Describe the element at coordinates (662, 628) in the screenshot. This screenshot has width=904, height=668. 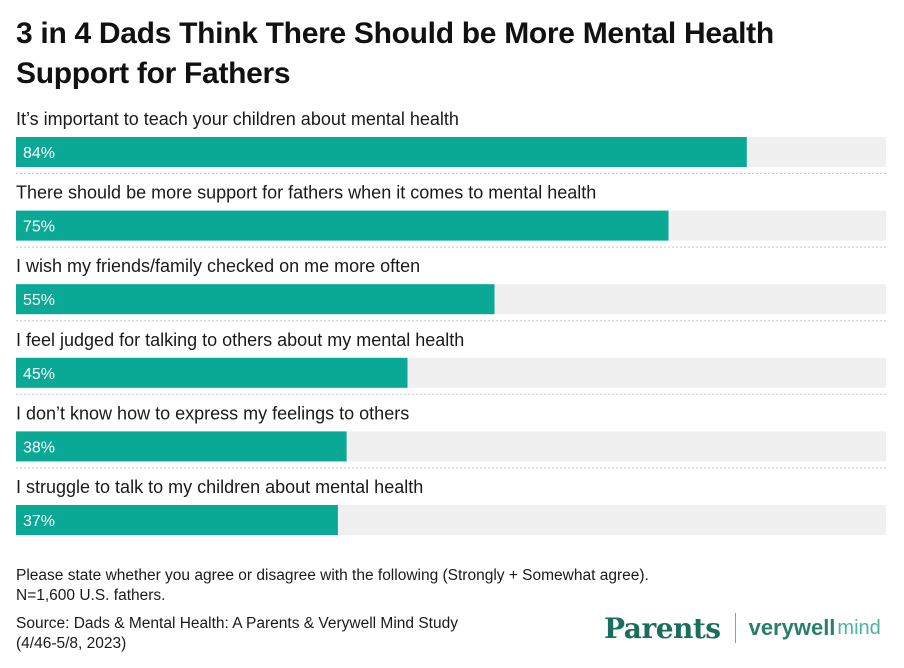
I see `parents-logo: Parents` at that location.